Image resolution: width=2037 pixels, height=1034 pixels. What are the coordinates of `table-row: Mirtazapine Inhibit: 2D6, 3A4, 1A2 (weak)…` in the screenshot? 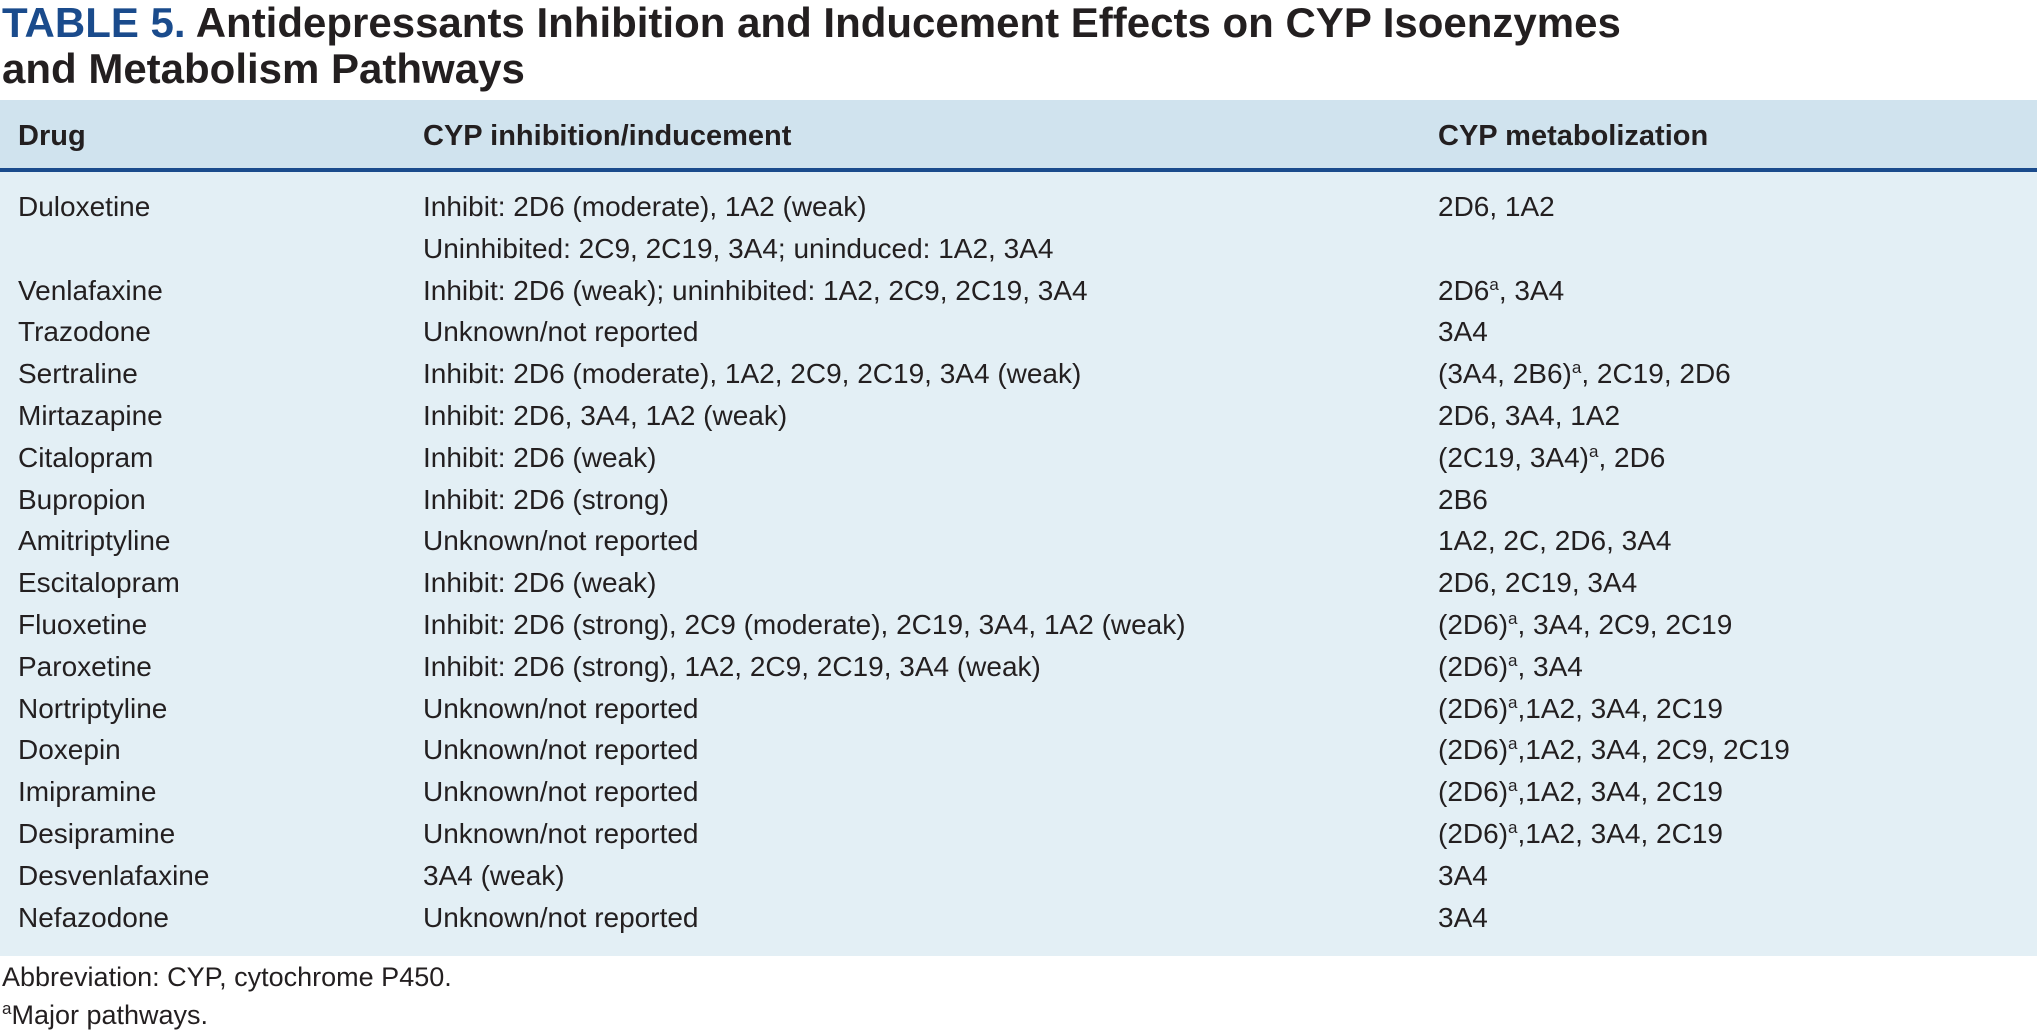 It's located at (1018, 416).